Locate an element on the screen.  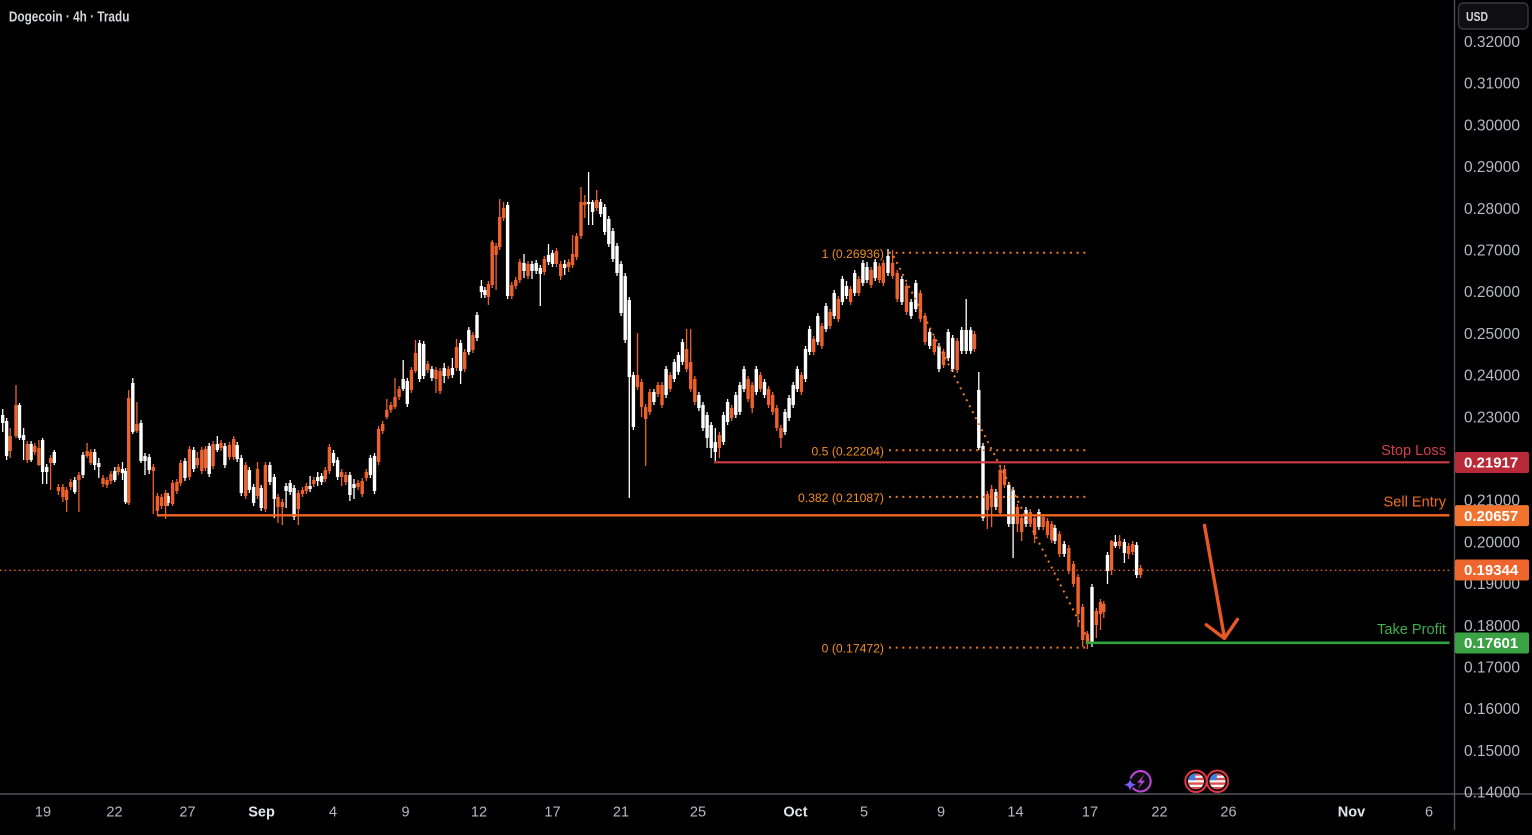
svg-text: 26 is located at coordinates (1228, 813).